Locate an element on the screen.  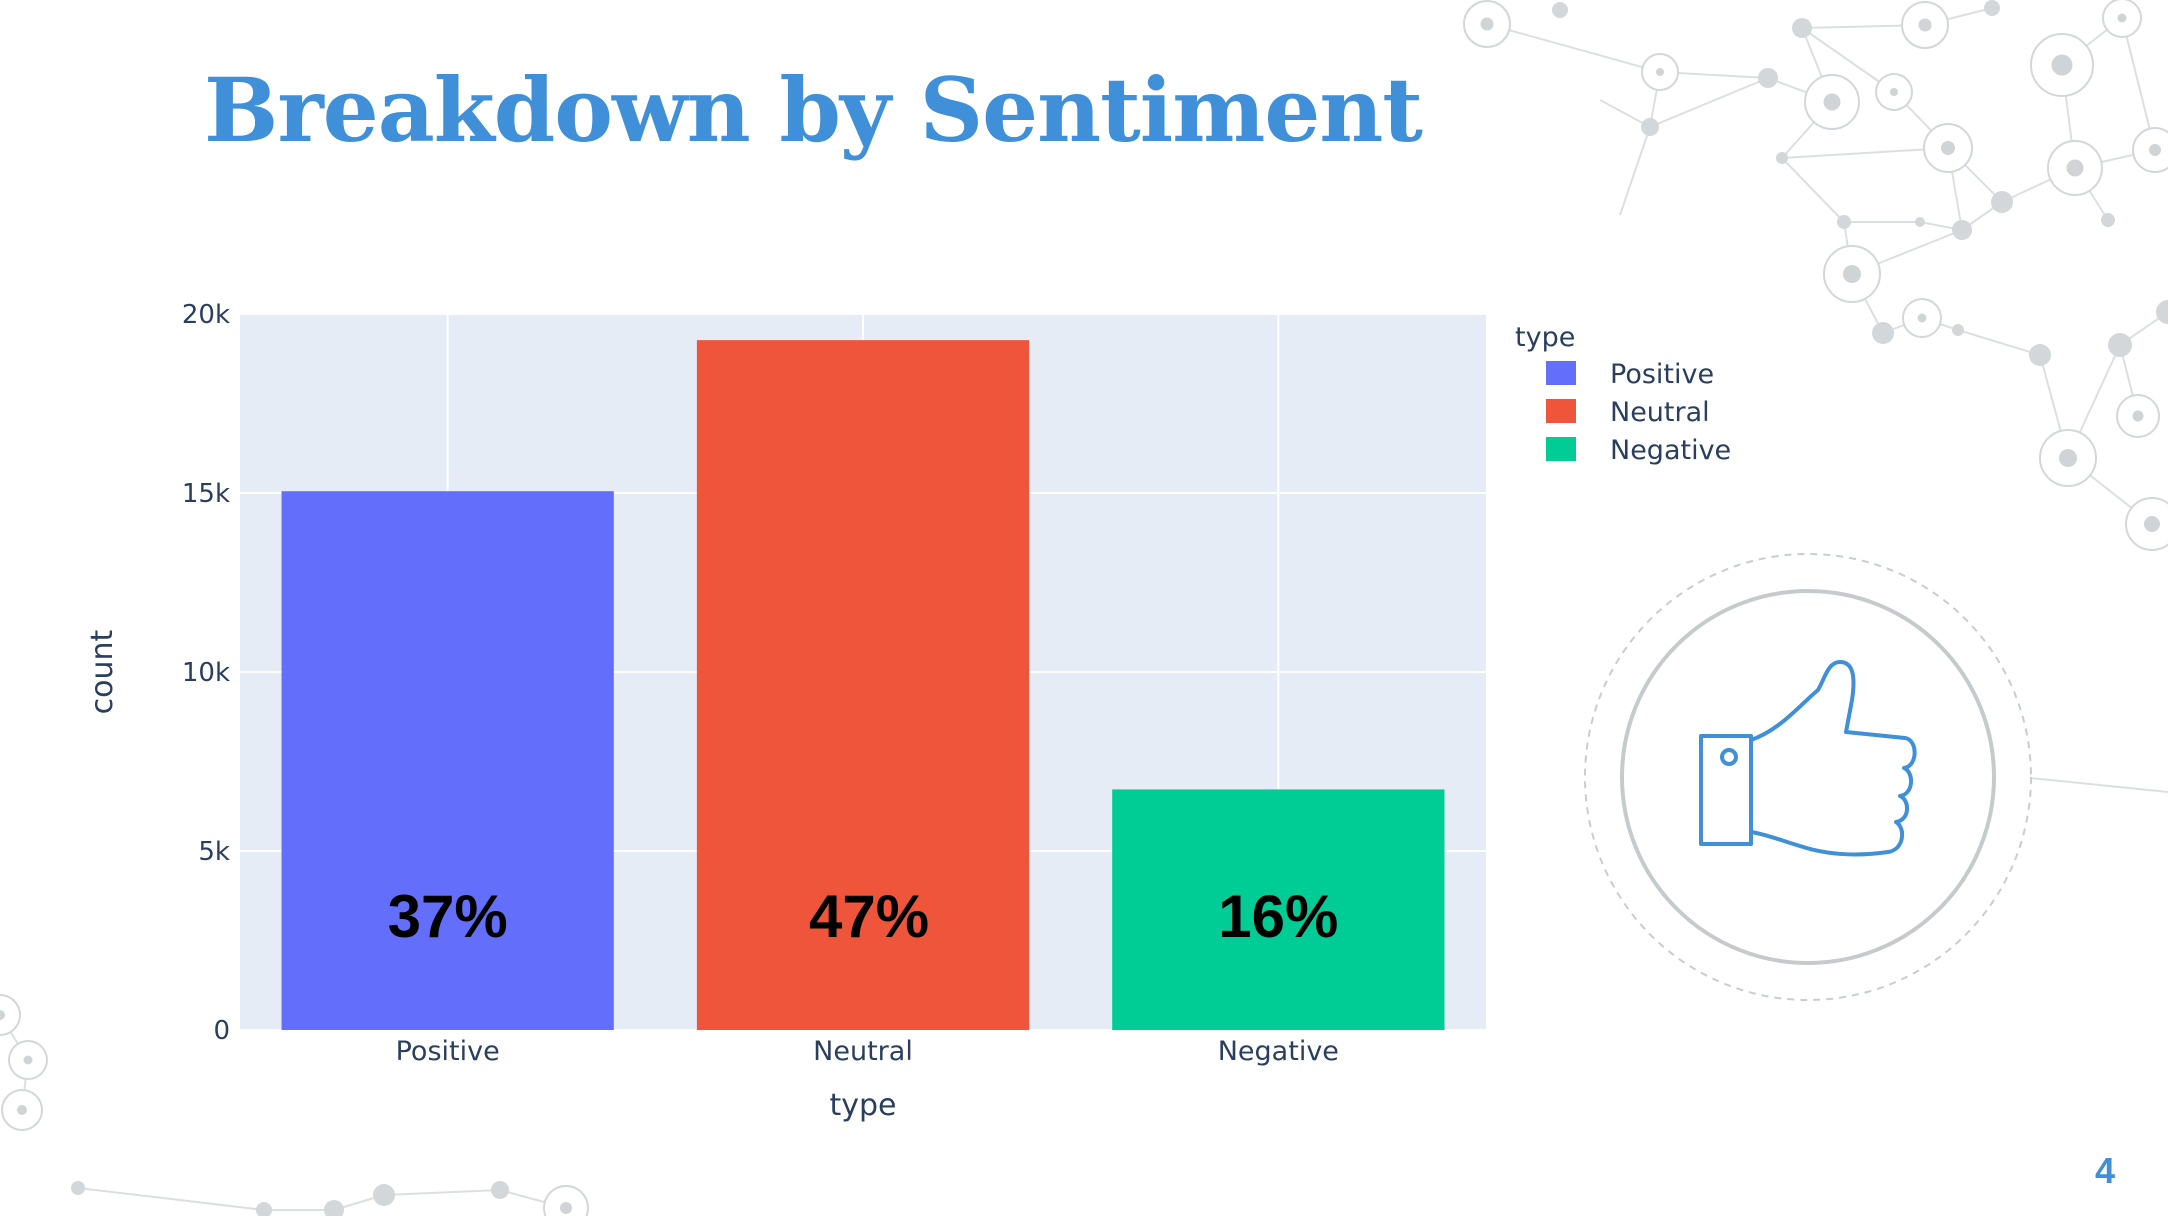
slide-title: Breakdown by Sentiment is located at coordinates (813, 110).